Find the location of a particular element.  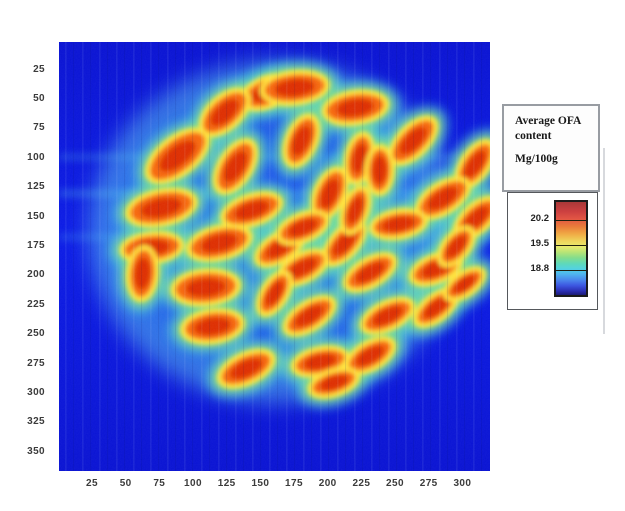

y-tick-label: 350 is located at coordinates (36, 451).